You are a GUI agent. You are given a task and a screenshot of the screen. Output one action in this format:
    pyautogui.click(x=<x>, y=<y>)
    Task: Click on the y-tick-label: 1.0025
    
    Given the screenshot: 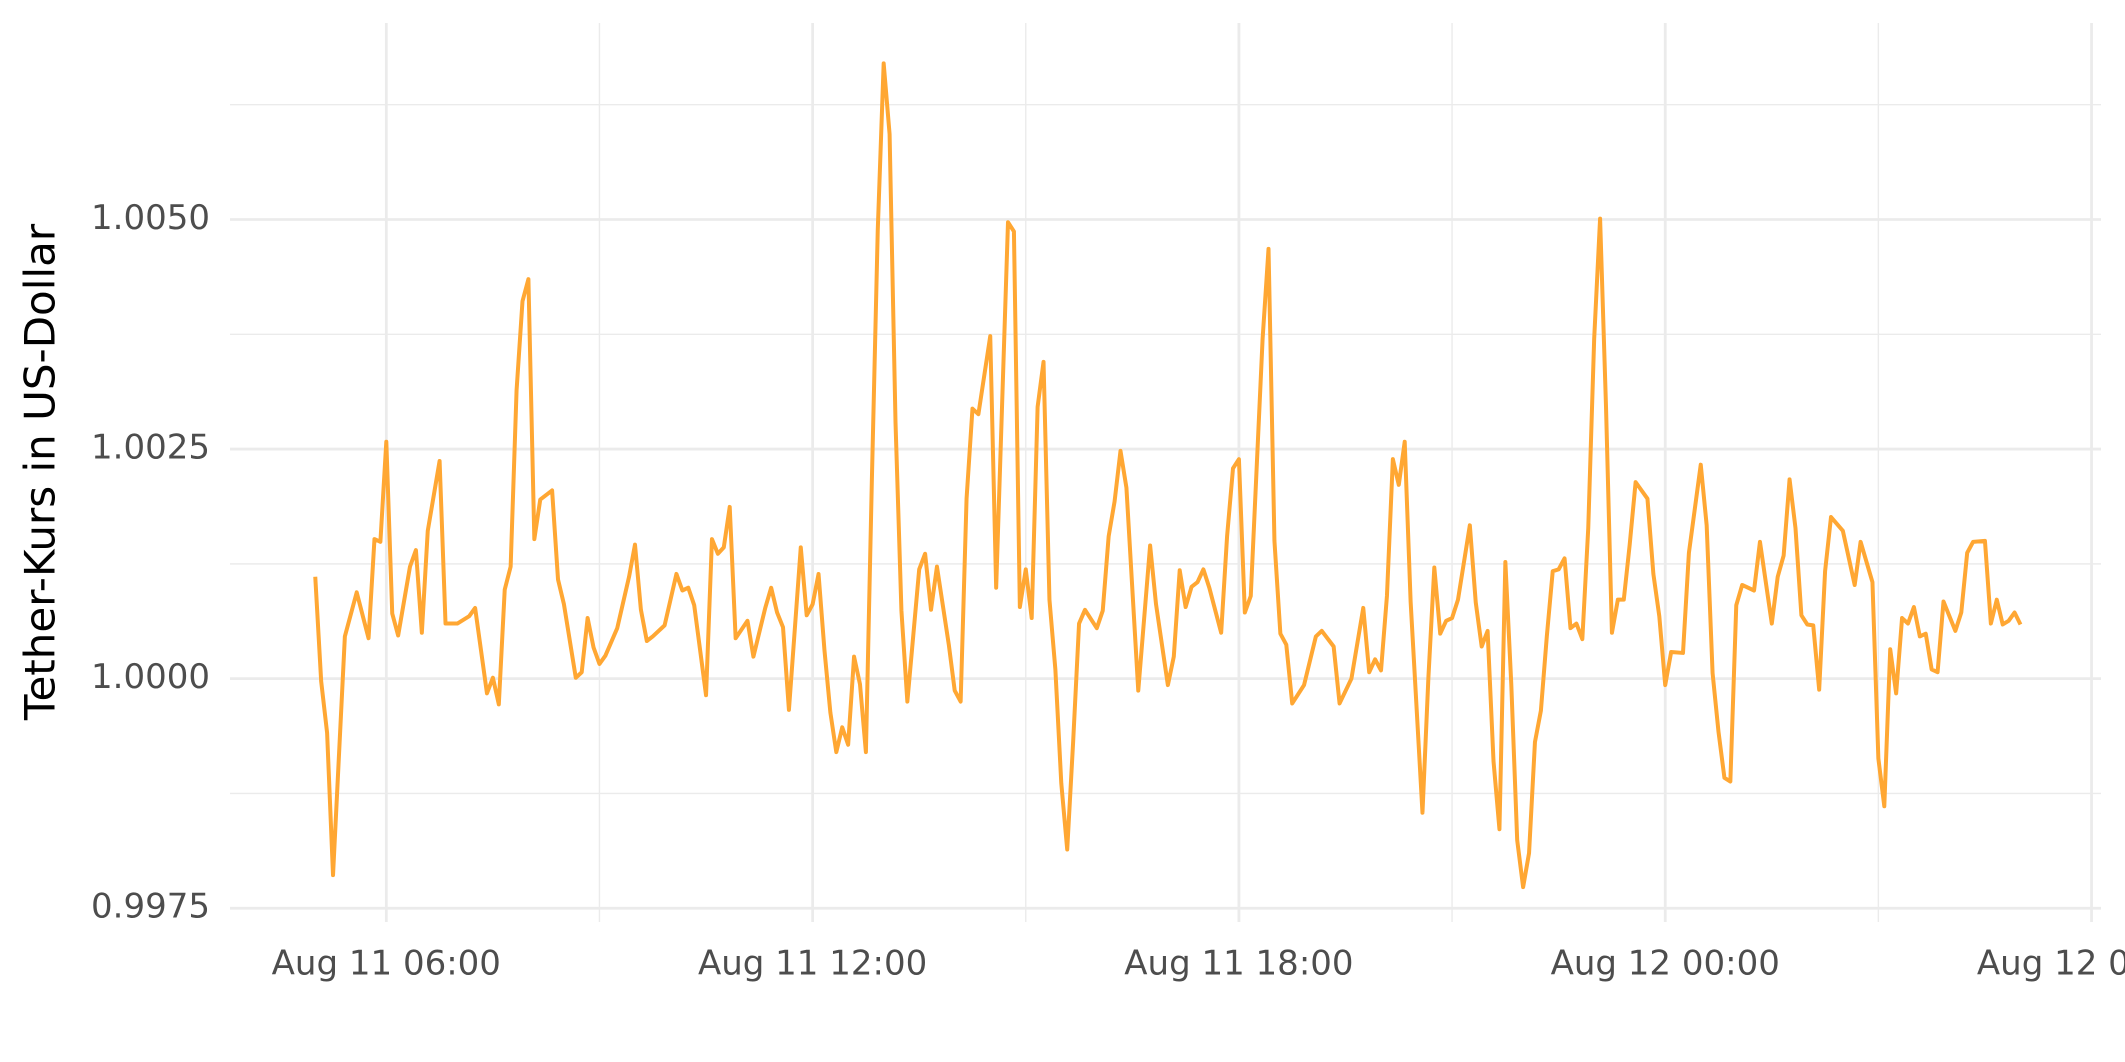 What is the action you would take?
    pyautogui.click(x=150, y=448)
    